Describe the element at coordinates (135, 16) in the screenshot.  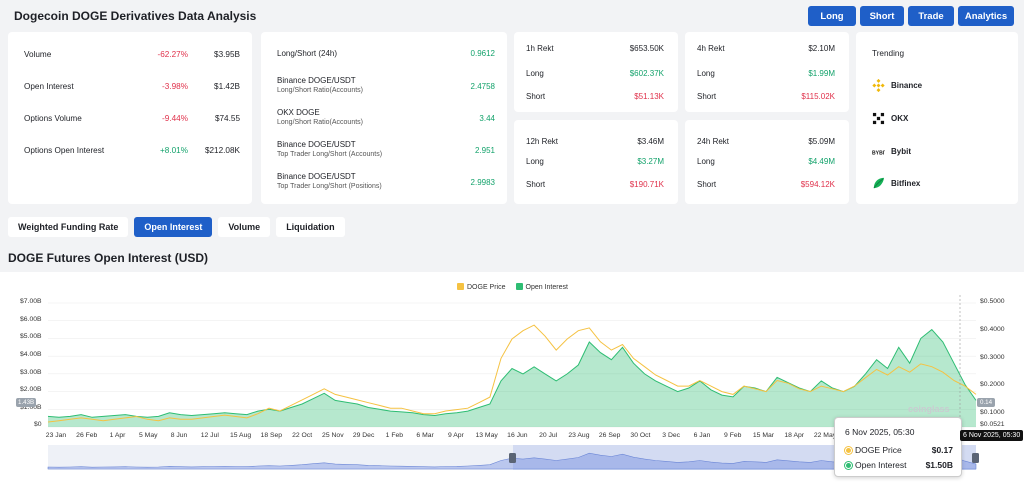
I see `page-title: Dogecoin DOGE Derivatives Data Analysis` at that location.